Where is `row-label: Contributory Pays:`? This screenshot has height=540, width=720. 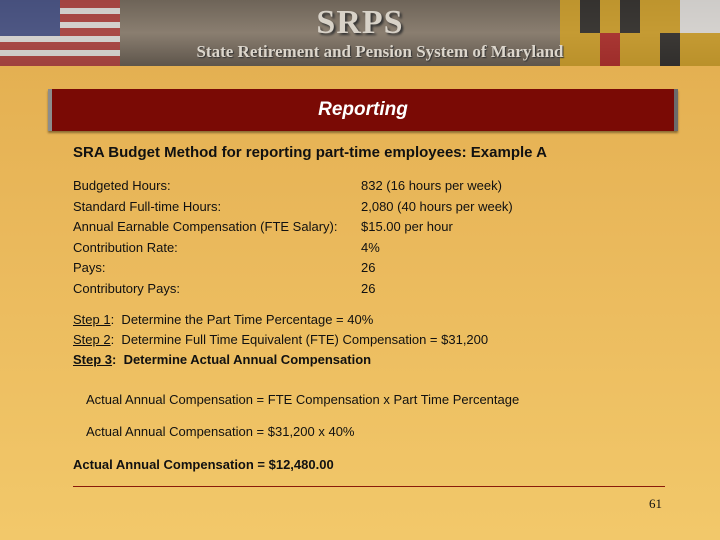
row-label: Contributory Pays: is located at coordinates (126, 288).